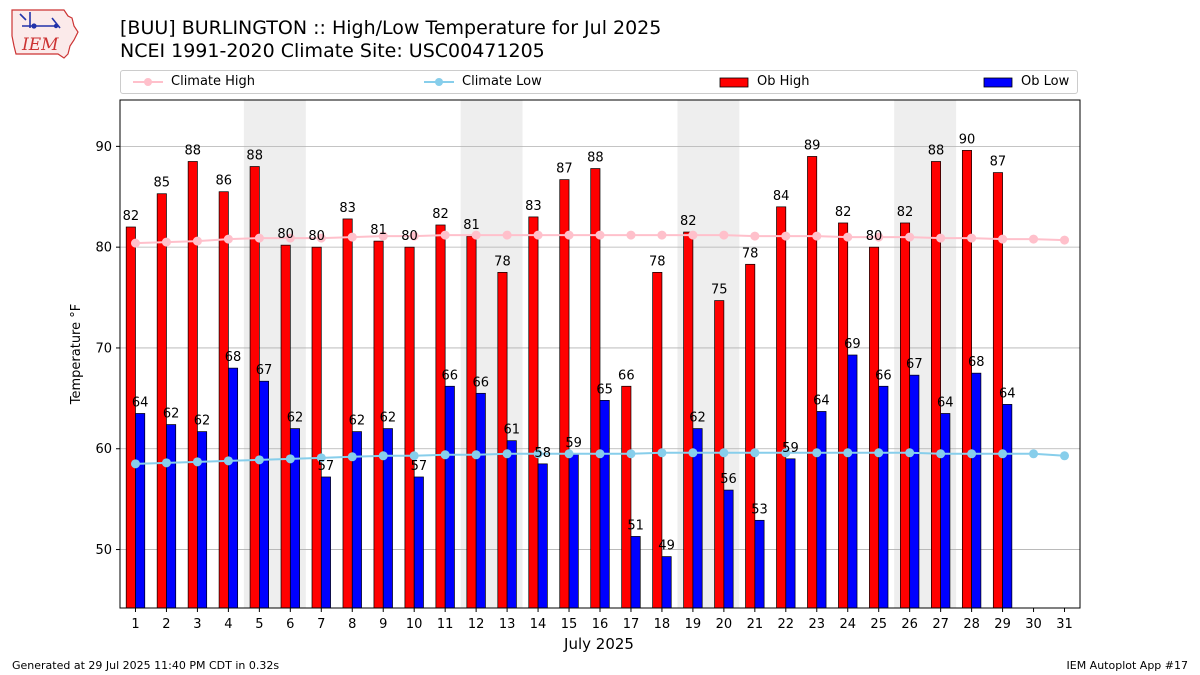  I want to click on x-tick-label-22: 22, so click(786, 624).